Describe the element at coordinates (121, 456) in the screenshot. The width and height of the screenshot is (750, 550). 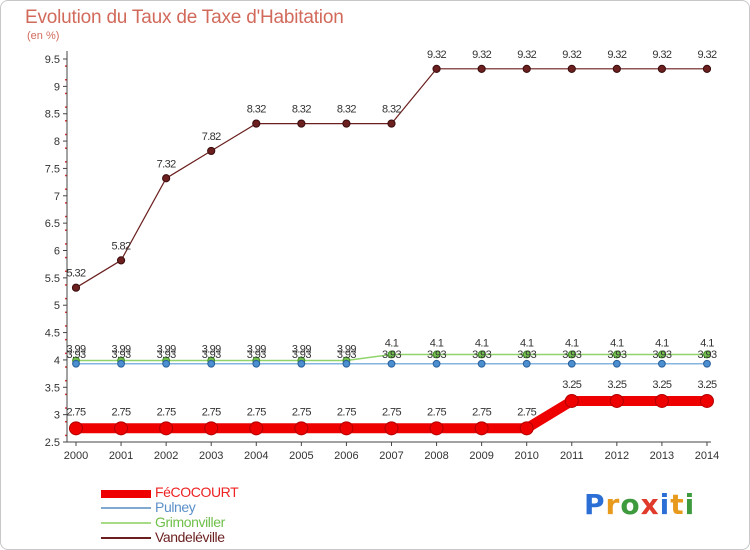
I see `x-tick-label: 2001` at that location.